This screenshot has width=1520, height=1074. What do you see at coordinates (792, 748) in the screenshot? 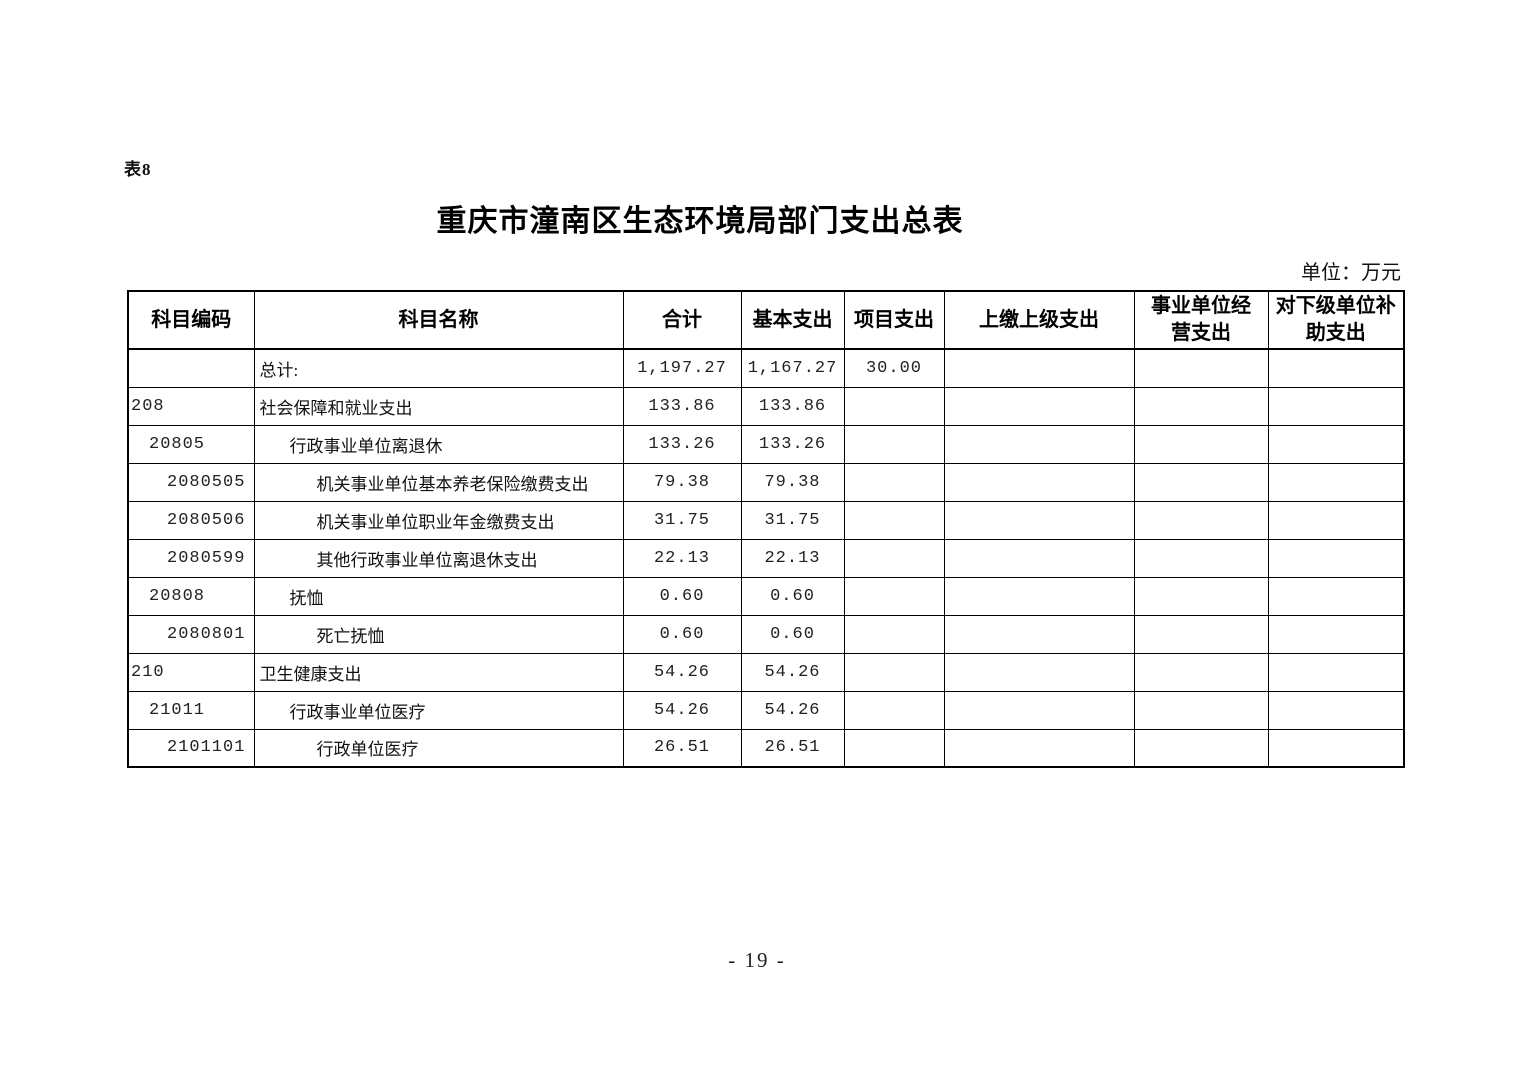
I see `value-cell-2: 26.51` at bounding box center [792, 748].